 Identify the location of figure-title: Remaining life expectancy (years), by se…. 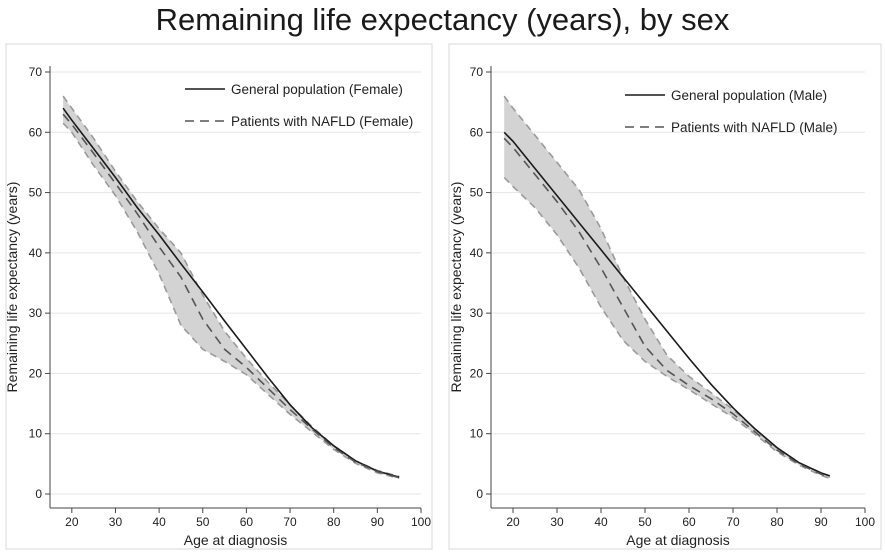
(442, 19).